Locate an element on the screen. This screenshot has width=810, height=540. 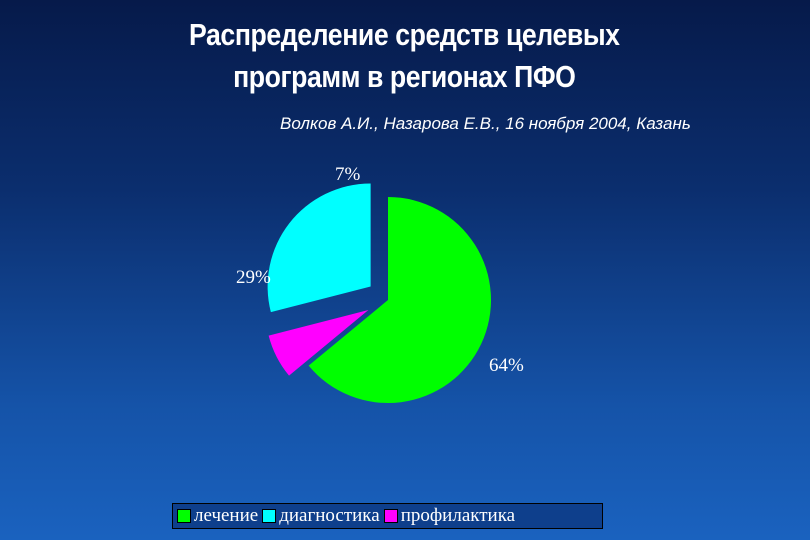
legend-label-lechenie: лечение is located at coordinates (226, 515).